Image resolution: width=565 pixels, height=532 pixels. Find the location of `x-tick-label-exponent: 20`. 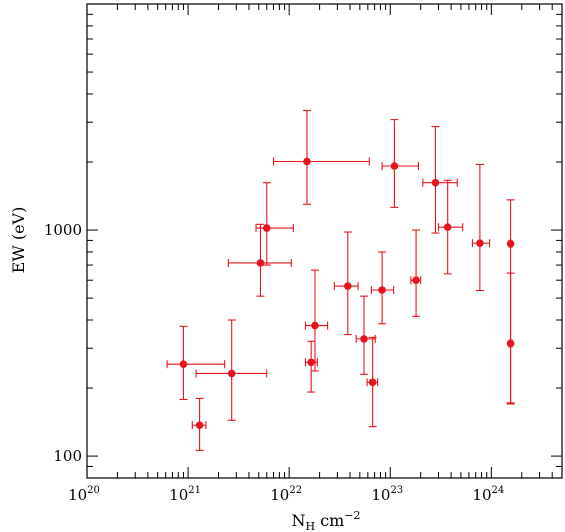

x-tick-label-exponent: 20 is located at coordinates (93, 490).